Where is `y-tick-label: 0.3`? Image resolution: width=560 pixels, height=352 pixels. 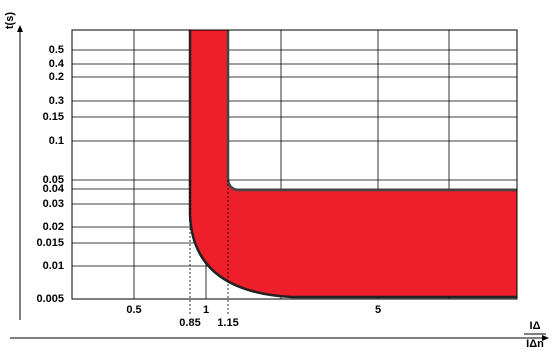
y-tick-label: 0.3 is located at coordinates (56, 101).